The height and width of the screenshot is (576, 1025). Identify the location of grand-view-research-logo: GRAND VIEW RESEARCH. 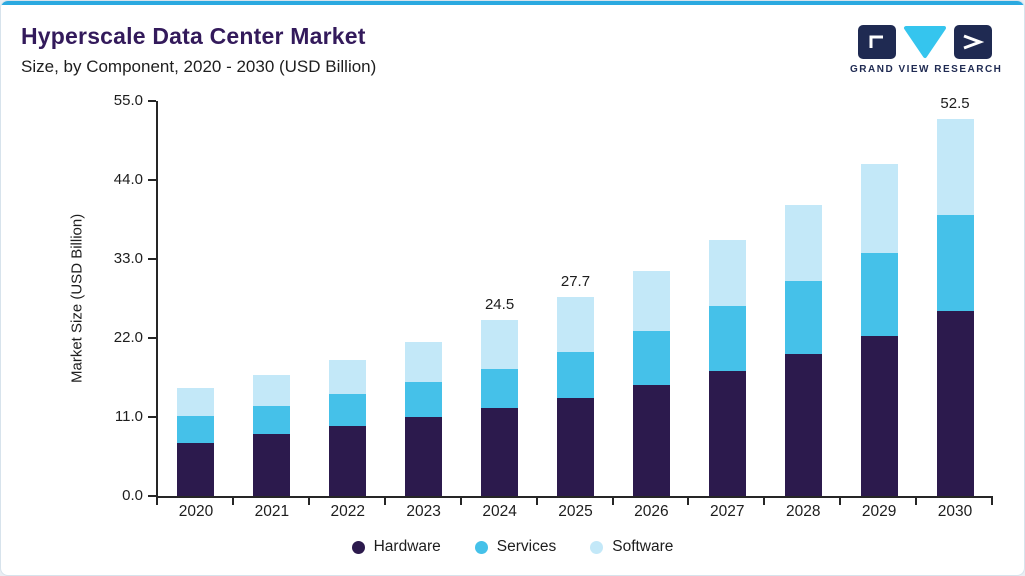
(926, 50).